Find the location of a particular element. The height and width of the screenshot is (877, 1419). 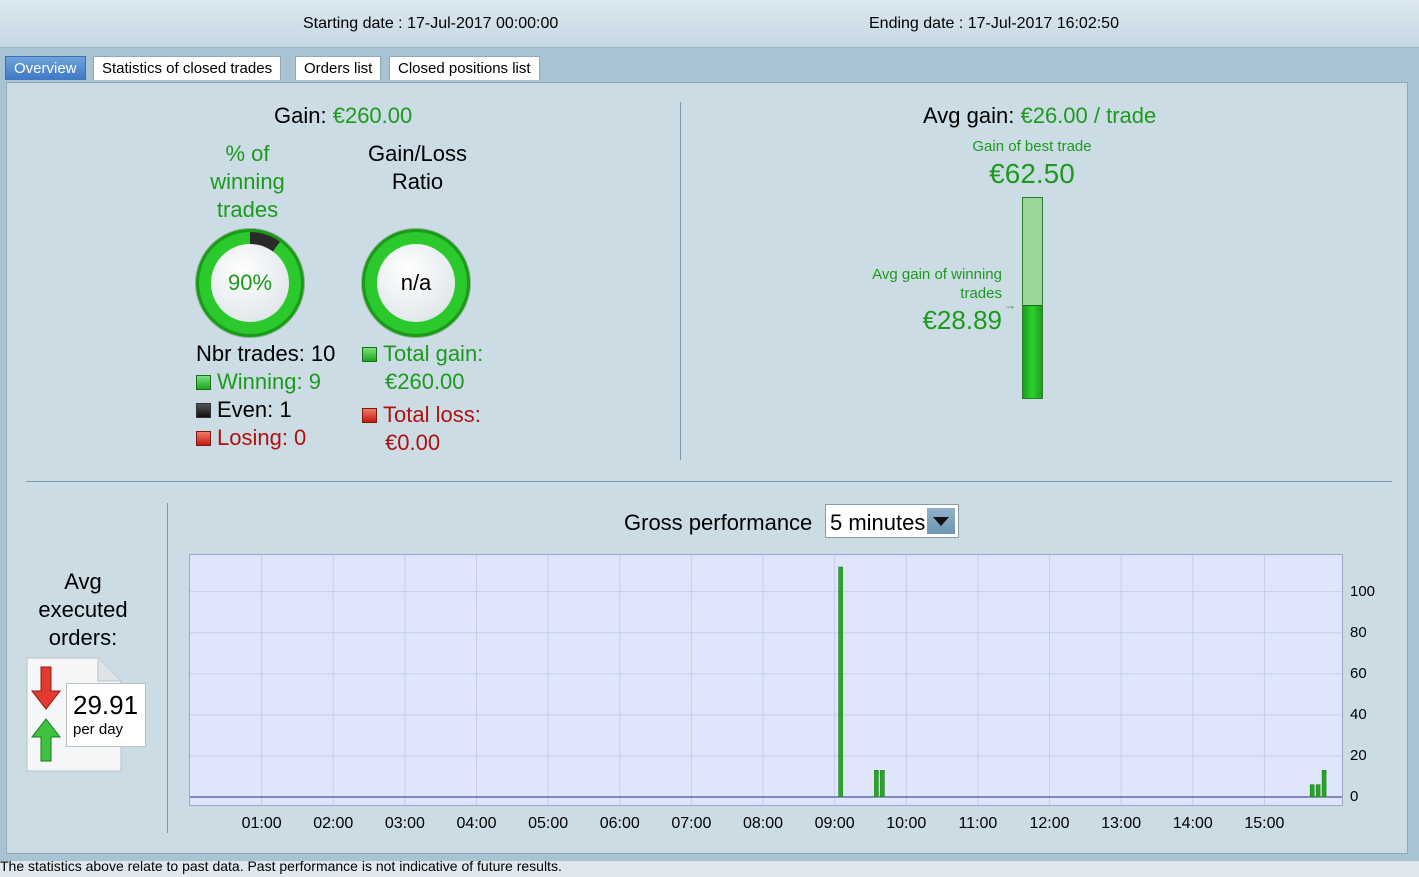

y-tick-label: 0 is located at coordinates (1354, 796).